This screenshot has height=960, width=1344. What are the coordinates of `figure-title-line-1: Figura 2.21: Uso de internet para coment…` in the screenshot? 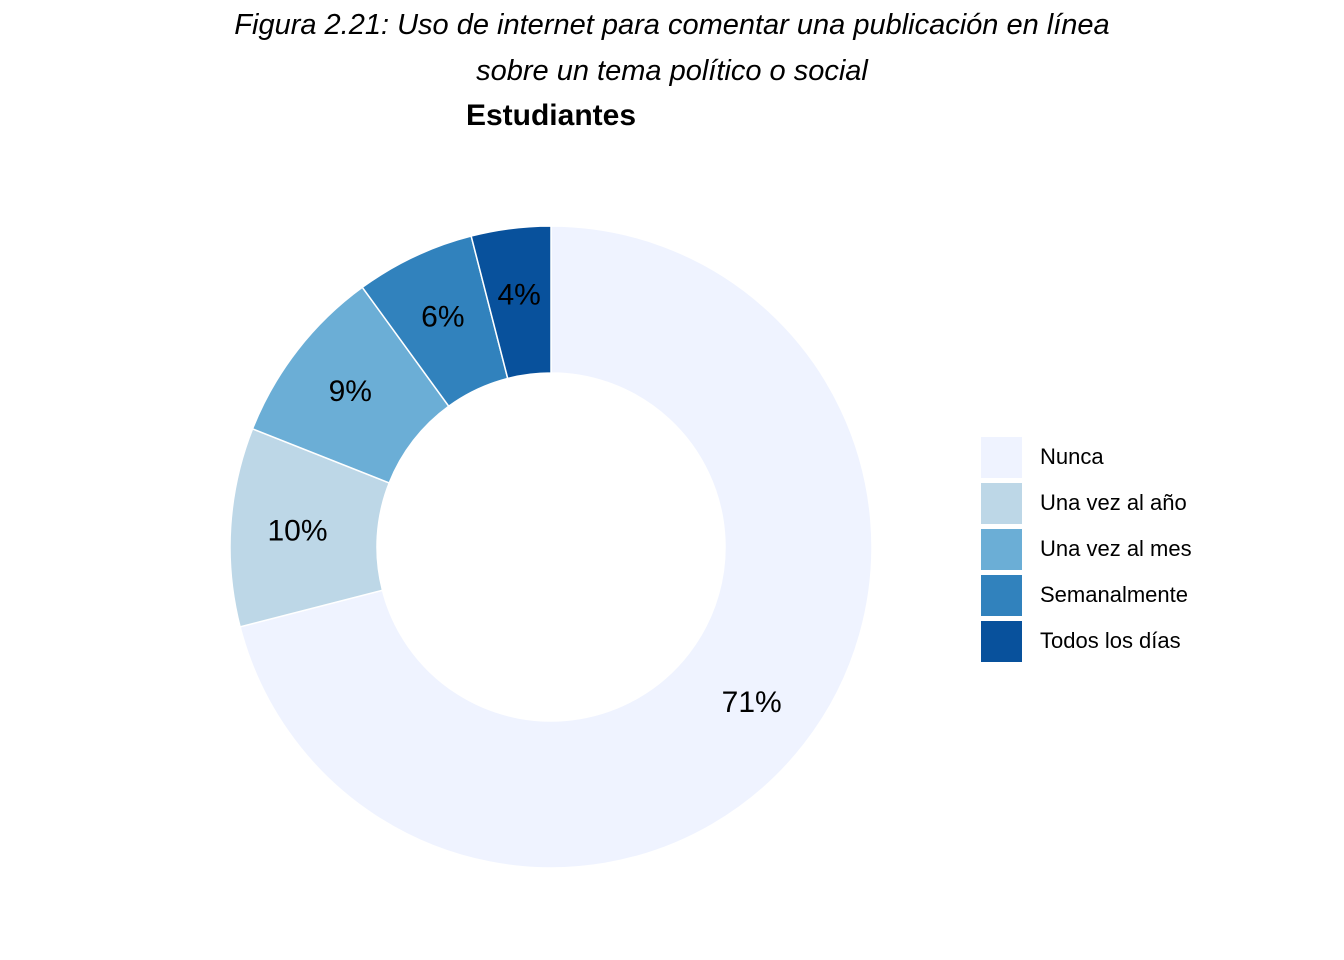 It's located at (672, 25).